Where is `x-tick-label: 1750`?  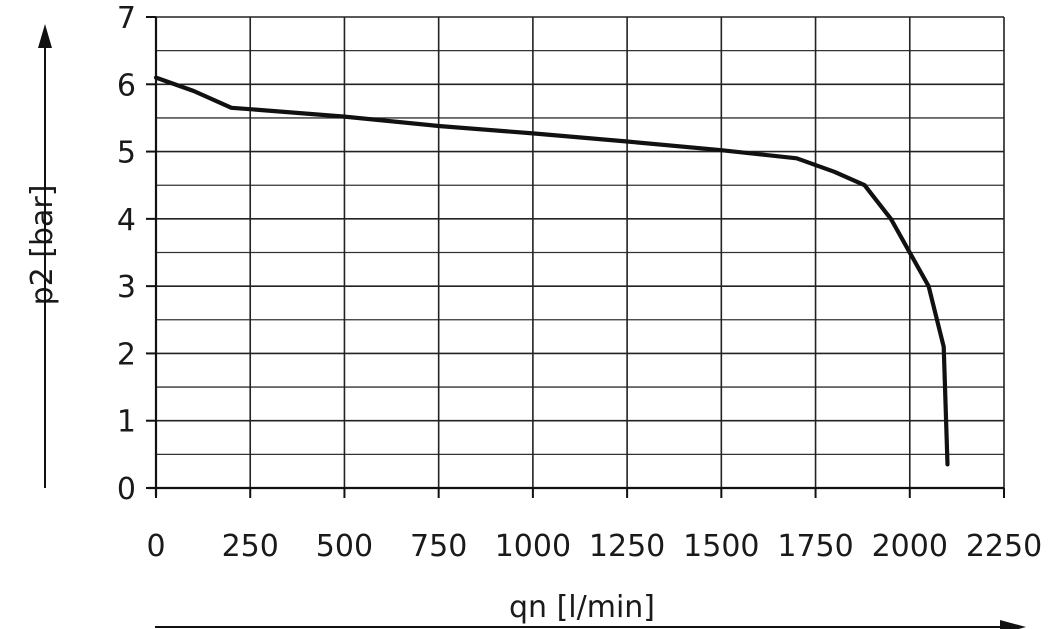 x-tick-label: 1750 is located at coordinates (815, 546).